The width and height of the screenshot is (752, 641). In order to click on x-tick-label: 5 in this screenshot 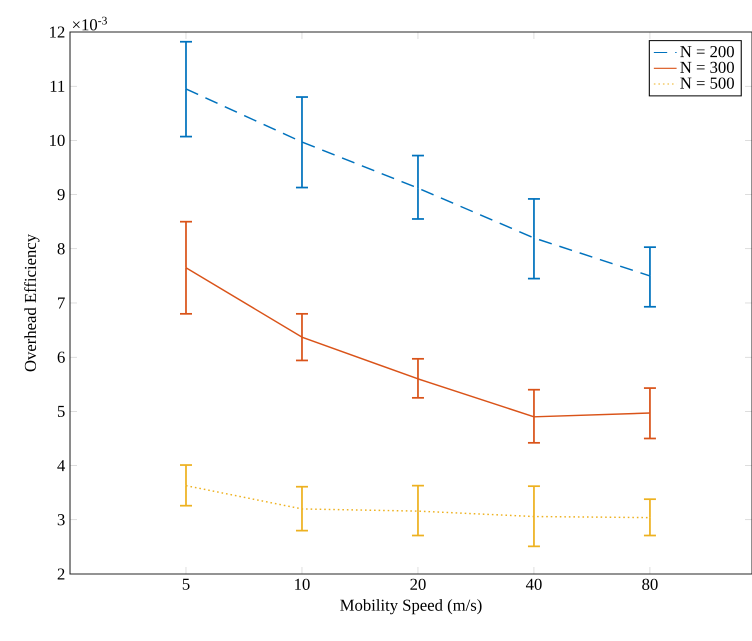, I will do `click(186, 584)`.